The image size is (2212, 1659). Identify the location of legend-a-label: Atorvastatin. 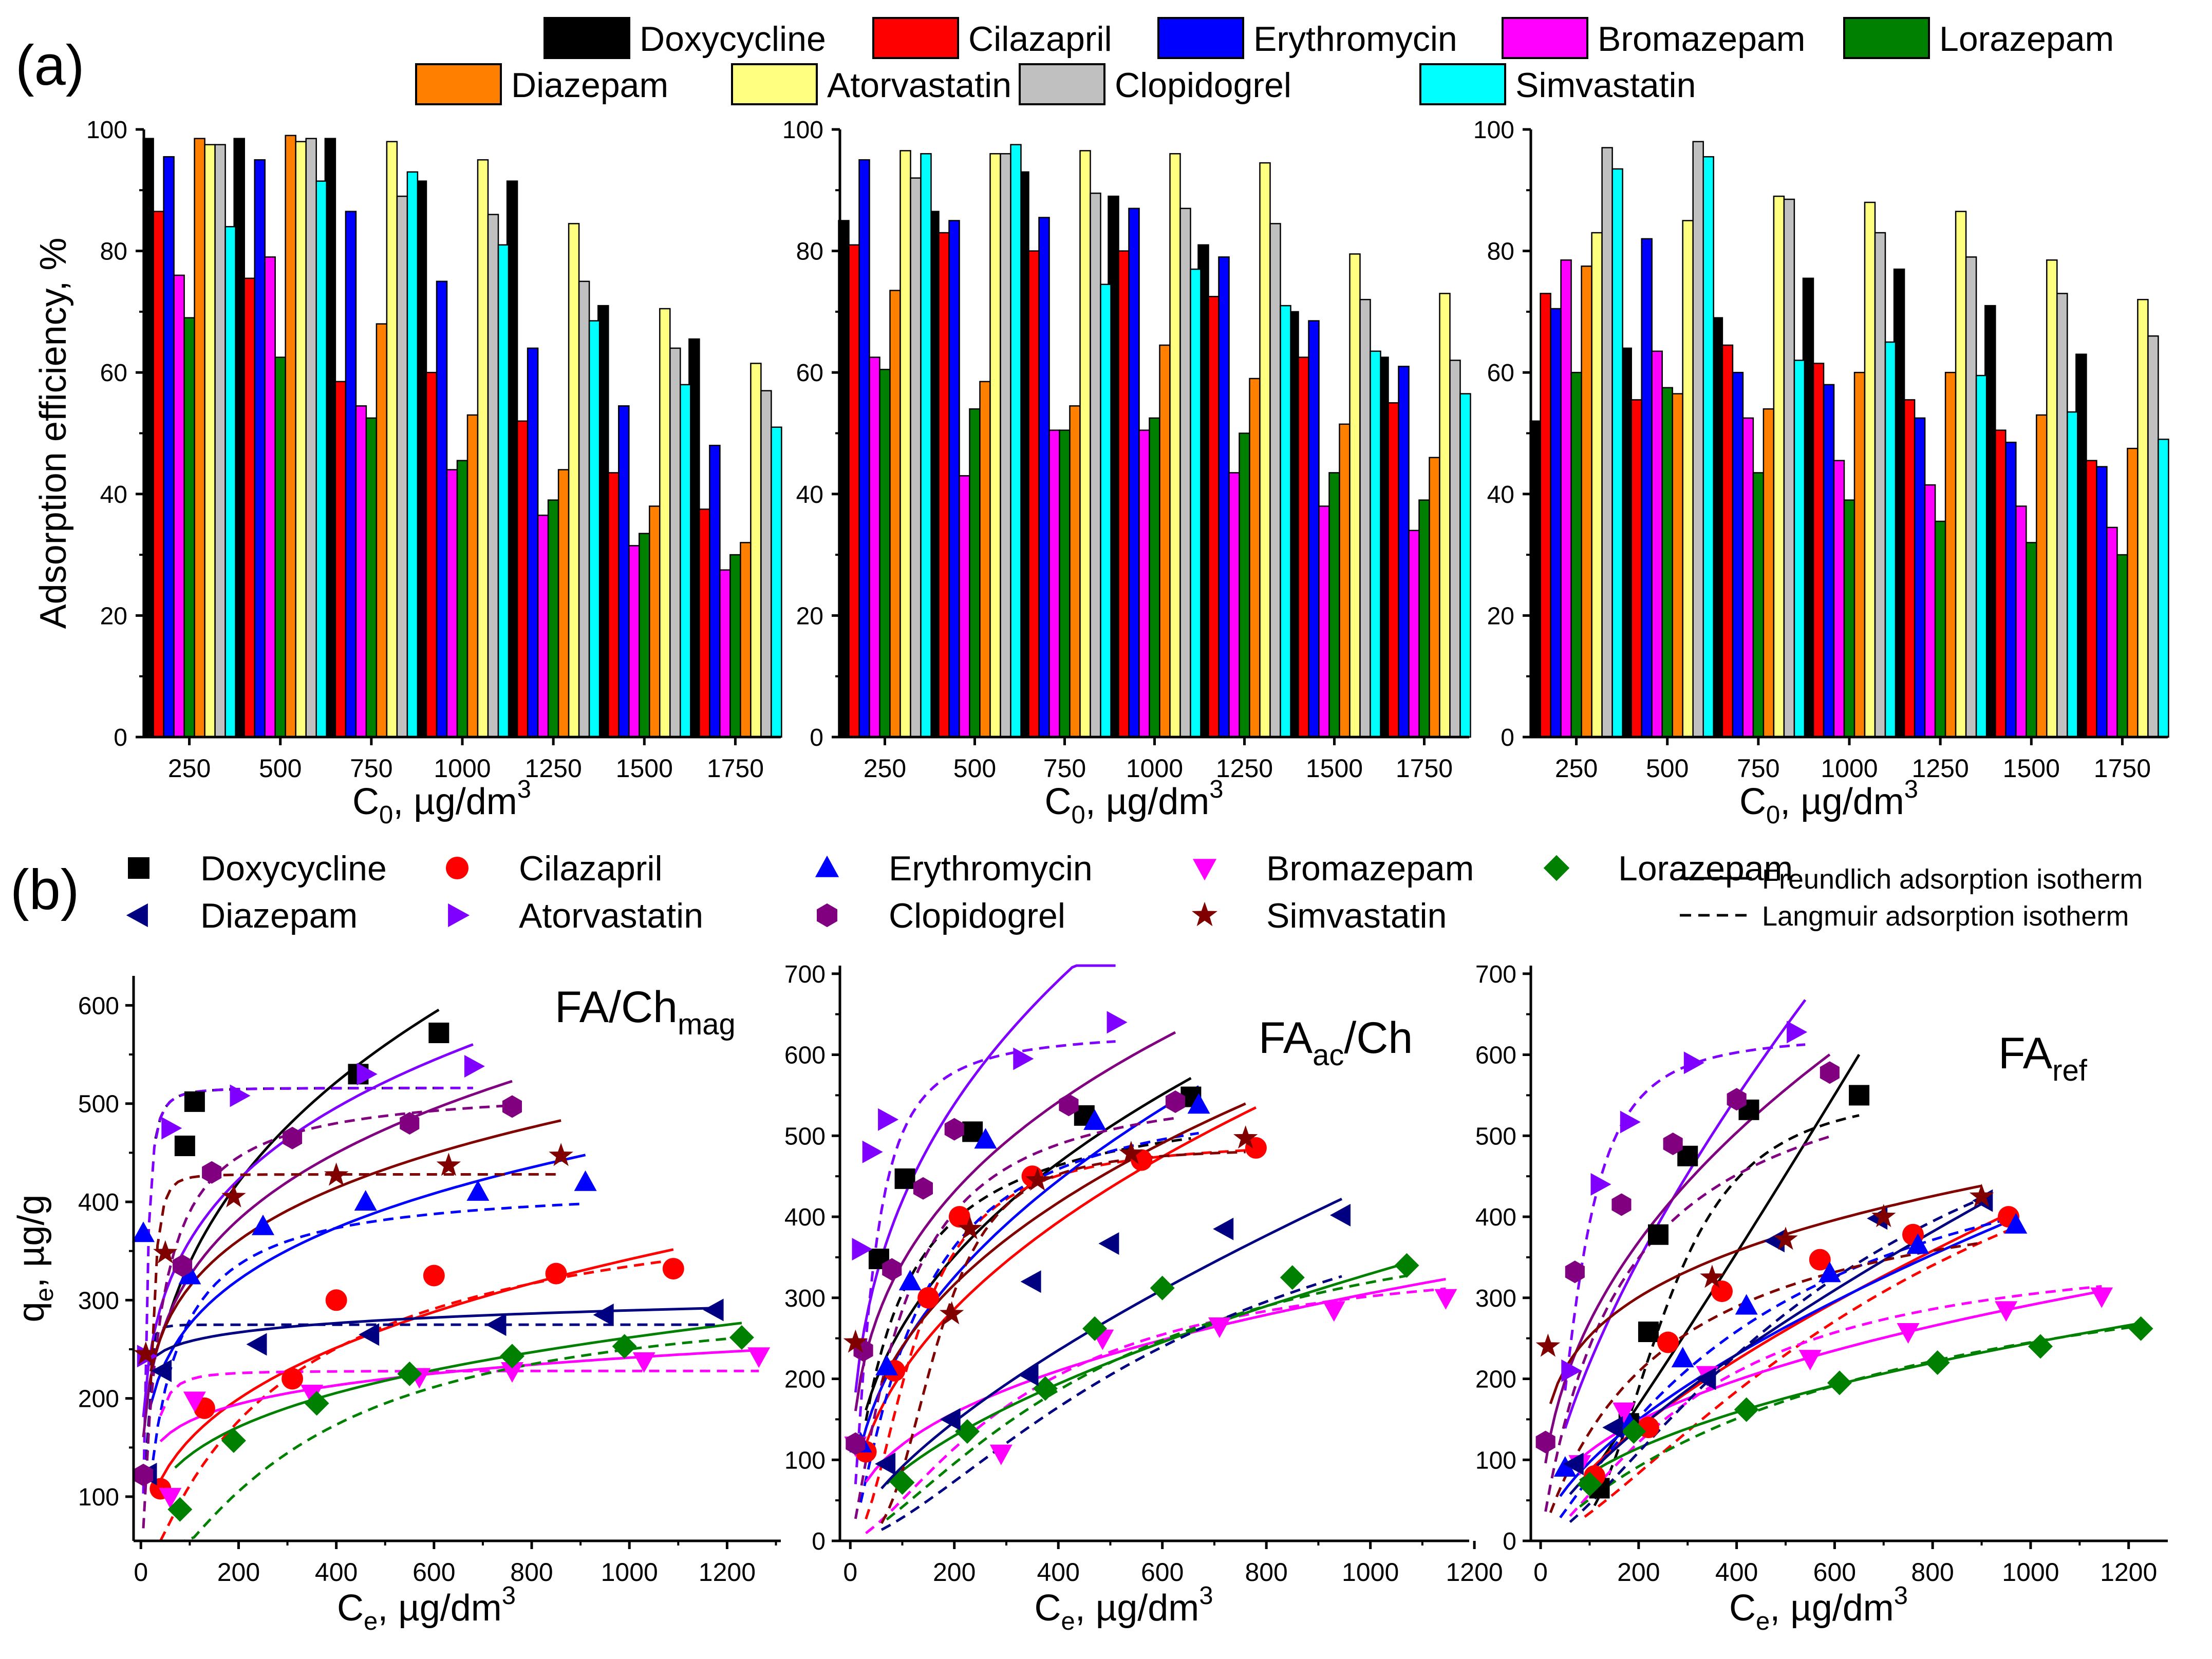
(919, 85).